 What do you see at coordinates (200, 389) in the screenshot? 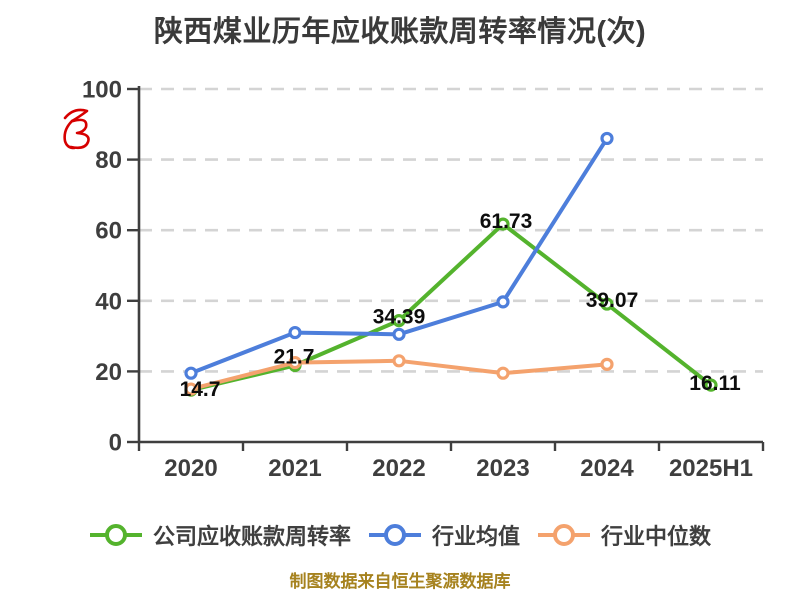
I see `data-label: 14.7` at bounding box center [200, 389].